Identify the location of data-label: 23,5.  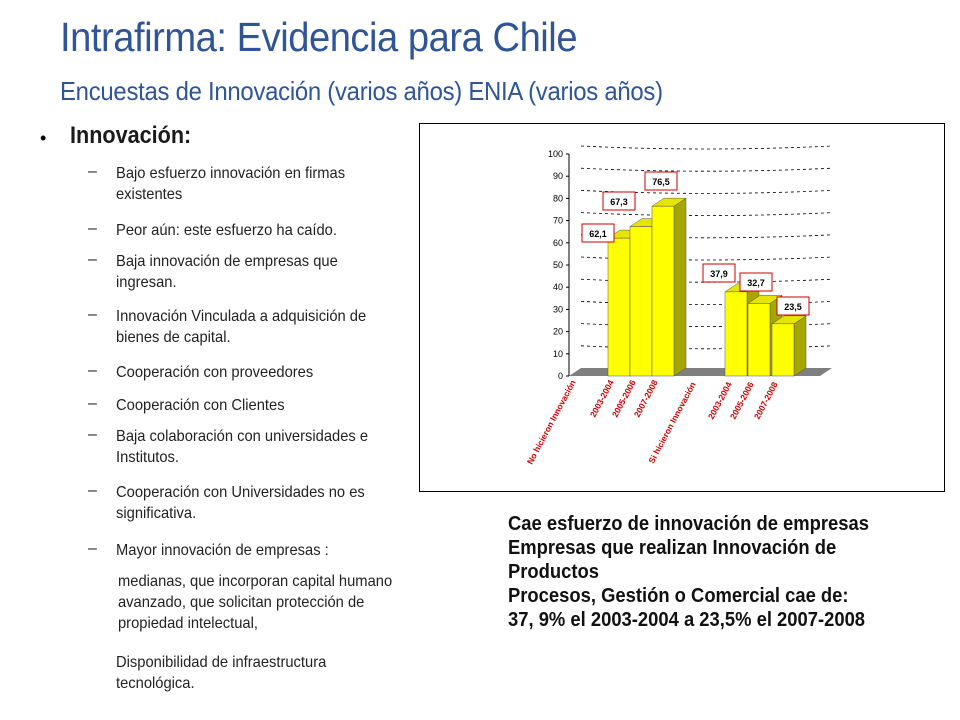
(793, 307).